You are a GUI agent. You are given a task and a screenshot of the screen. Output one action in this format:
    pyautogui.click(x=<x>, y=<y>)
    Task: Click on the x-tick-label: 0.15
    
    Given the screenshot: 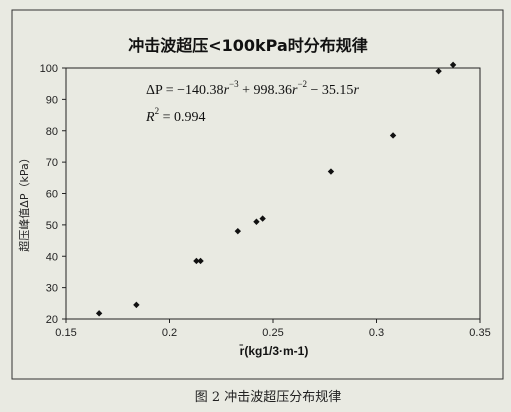 What is the action you would take?
    pyautogui.click(x=65, y=333)
    